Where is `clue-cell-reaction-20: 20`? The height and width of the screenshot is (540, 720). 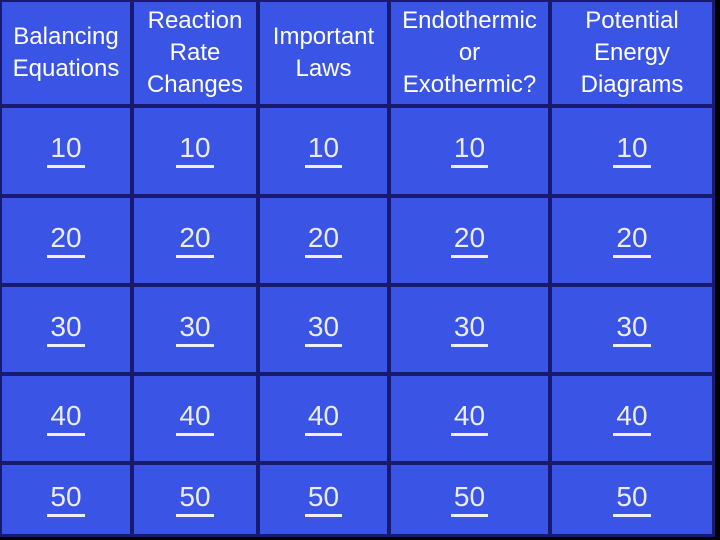 clue-cell-reaction-20: 20 is located at coordinates (195, 240).